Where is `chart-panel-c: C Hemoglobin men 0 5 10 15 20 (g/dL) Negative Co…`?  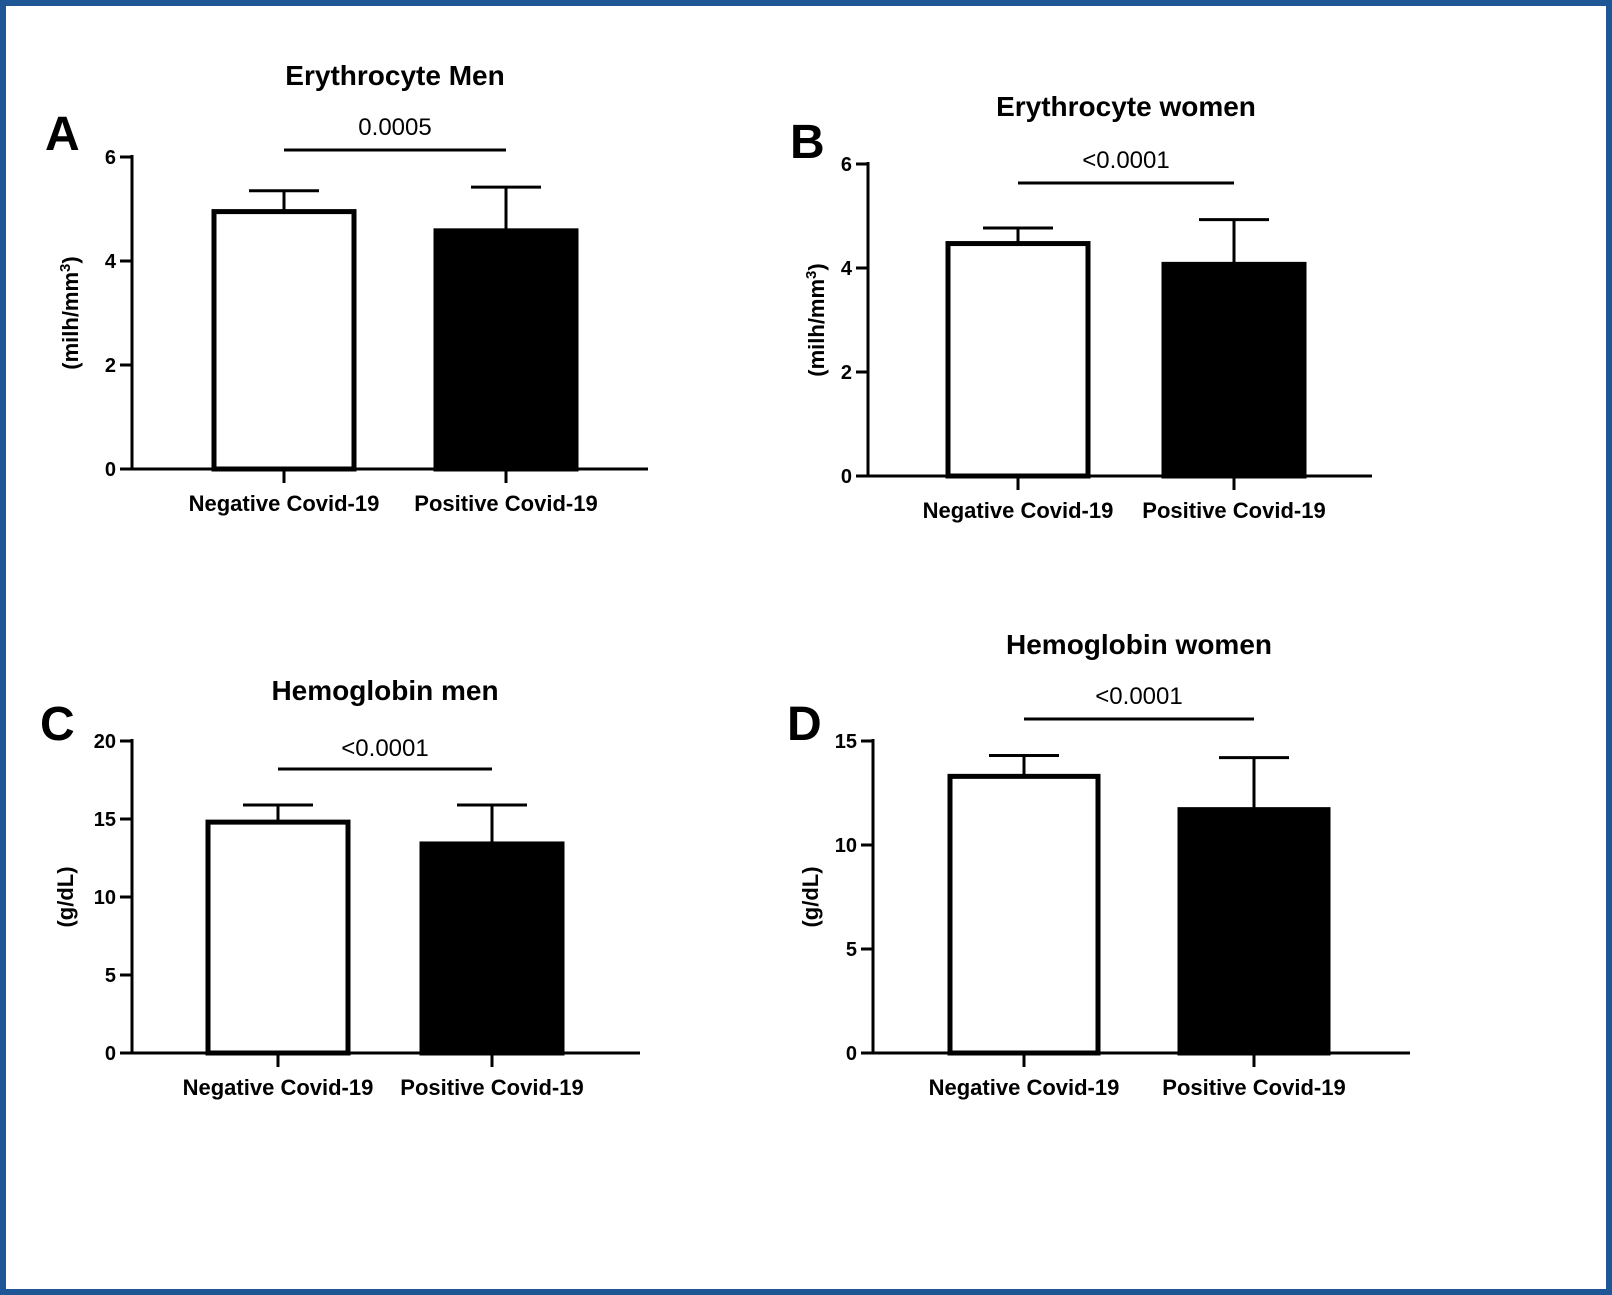
chart-panel-c: C Hemoglobin men 0 5 10 15 20 (g/dL) Negative Co… is located at coordinates (340, 887).